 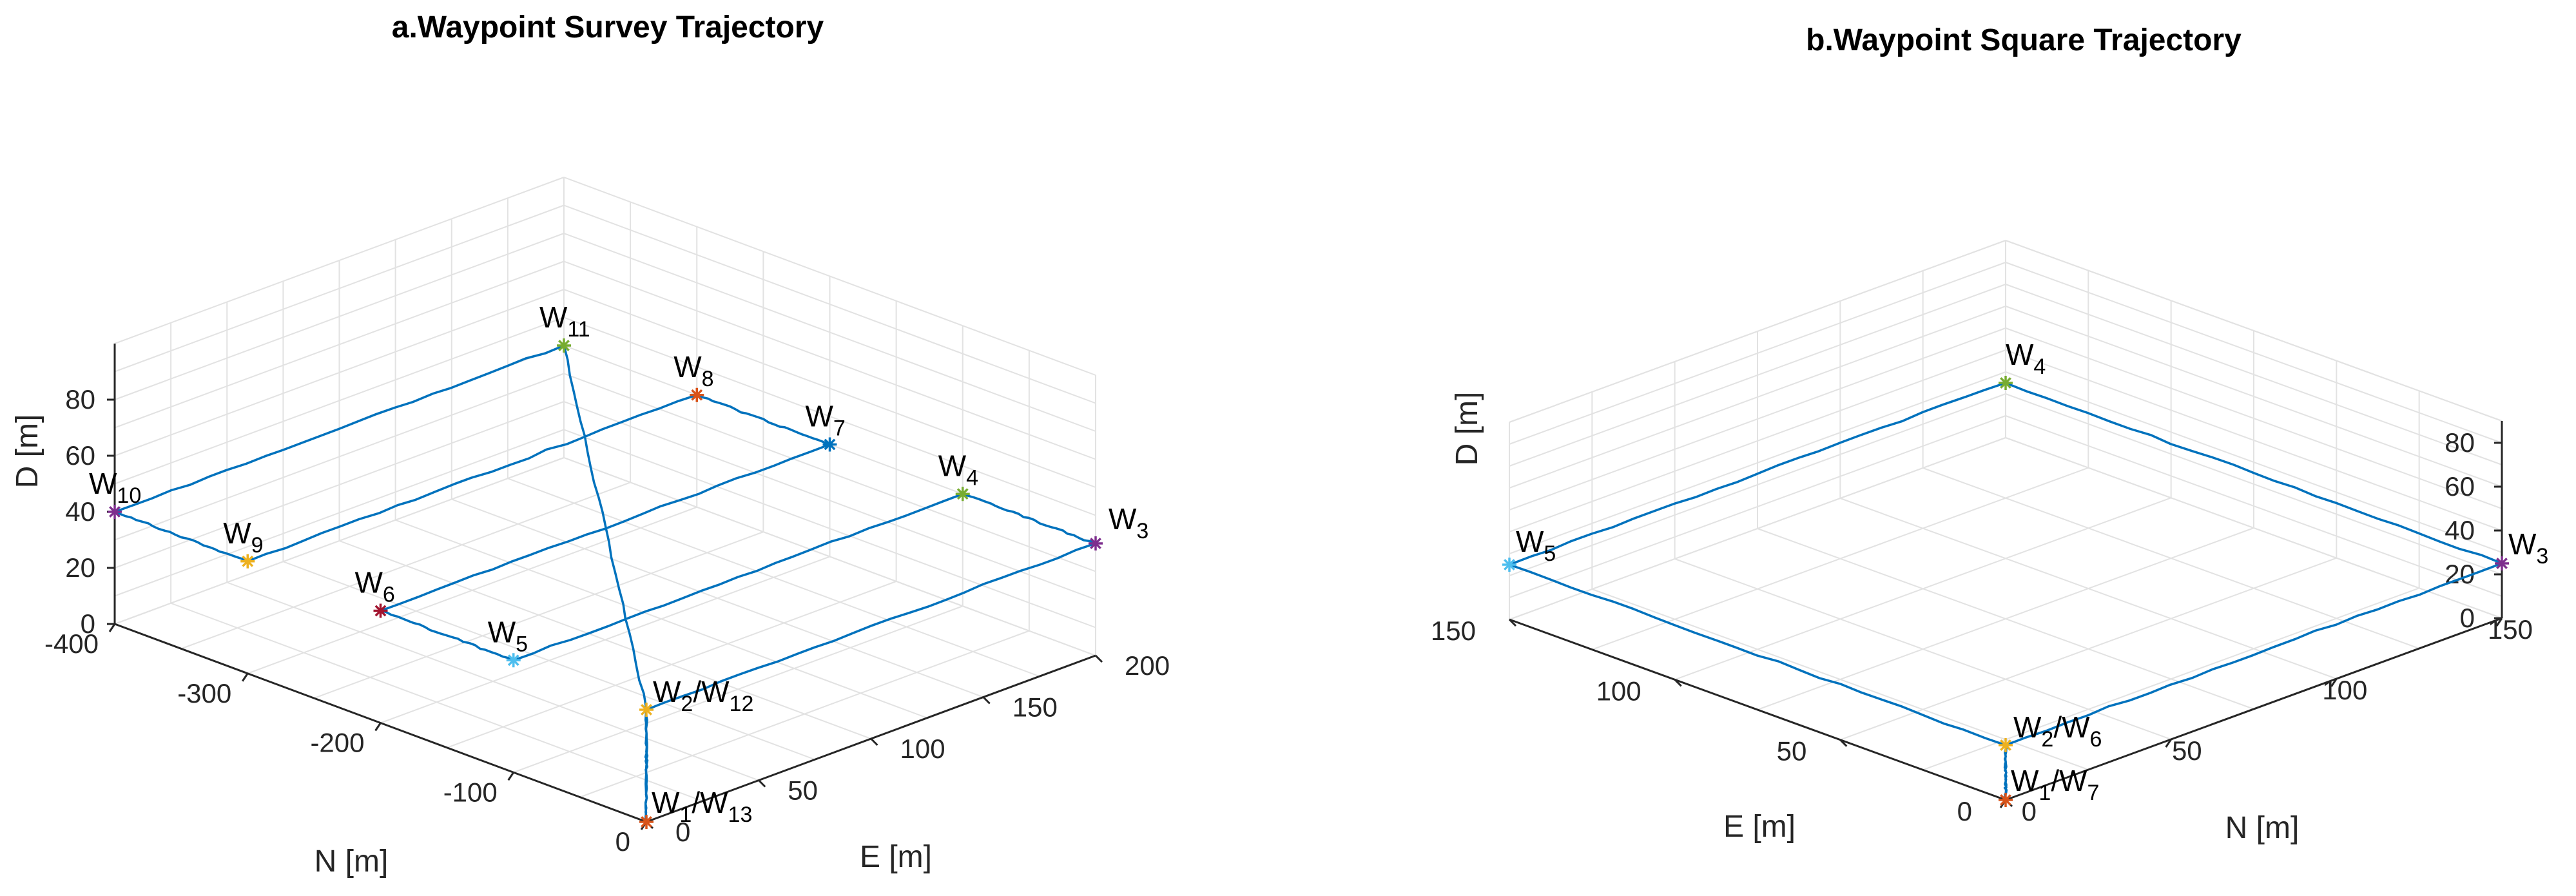 I want to click on waypoint-label: W2/W6, so click(x=2057, y=731).